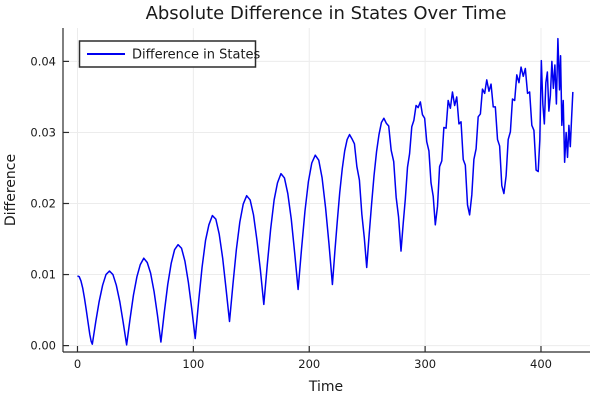 Image resolution: width=600 pixels, height=400 pixels. What do you see at coordinates (43, 132) in the screenshot?
I see `y-tick-label: 0.03` at bounding box center [43, 132].